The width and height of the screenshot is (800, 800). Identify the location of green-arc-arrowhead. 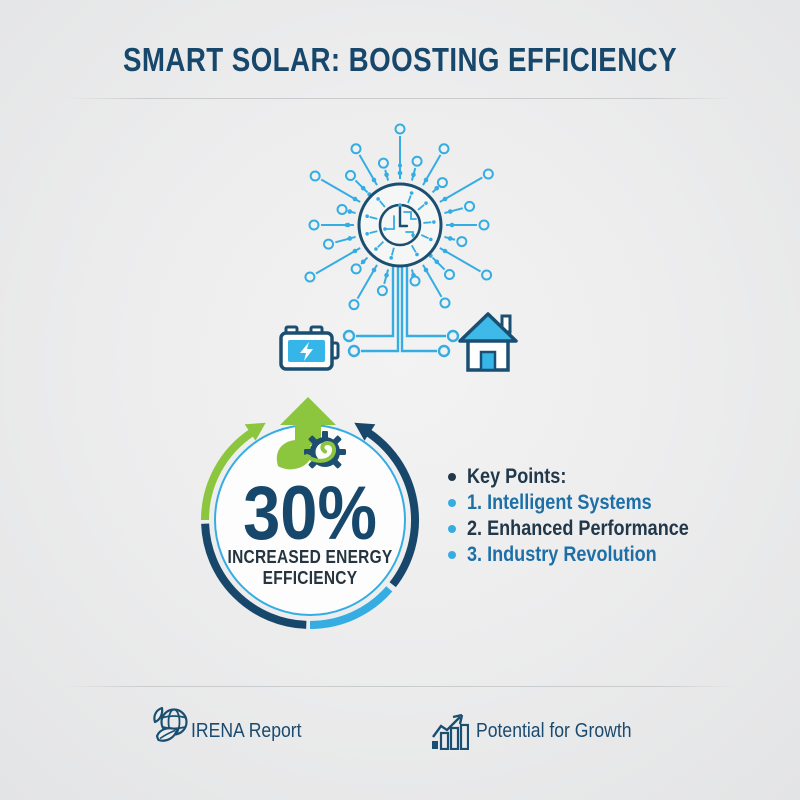
(255, 431).